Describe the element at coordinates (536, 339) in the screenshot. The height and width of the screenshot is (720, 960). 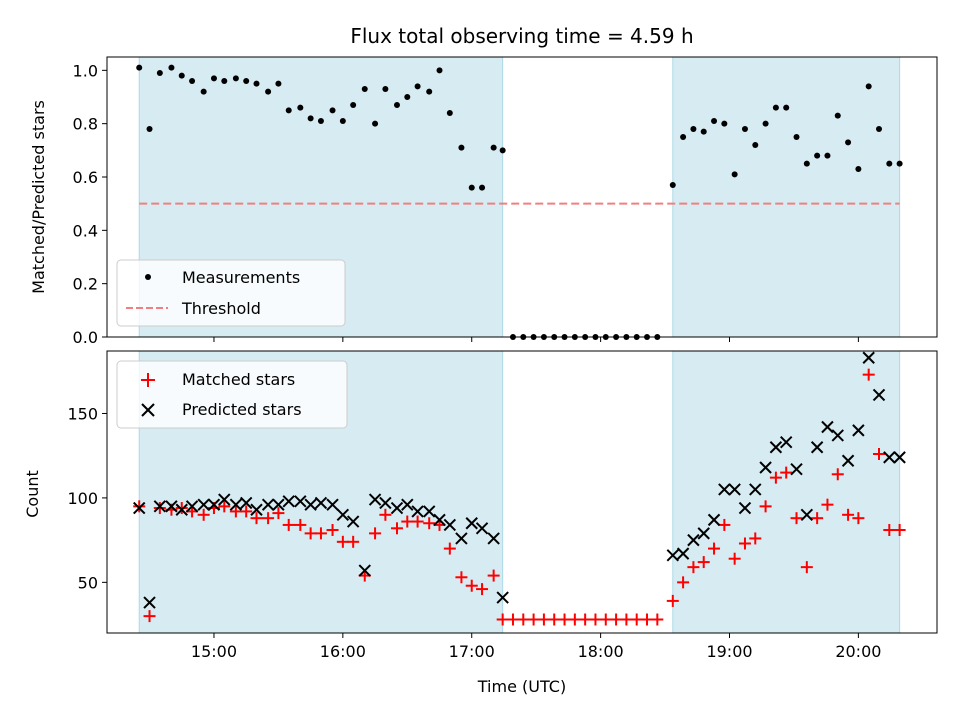
I see `top-x-ticks` at that location.